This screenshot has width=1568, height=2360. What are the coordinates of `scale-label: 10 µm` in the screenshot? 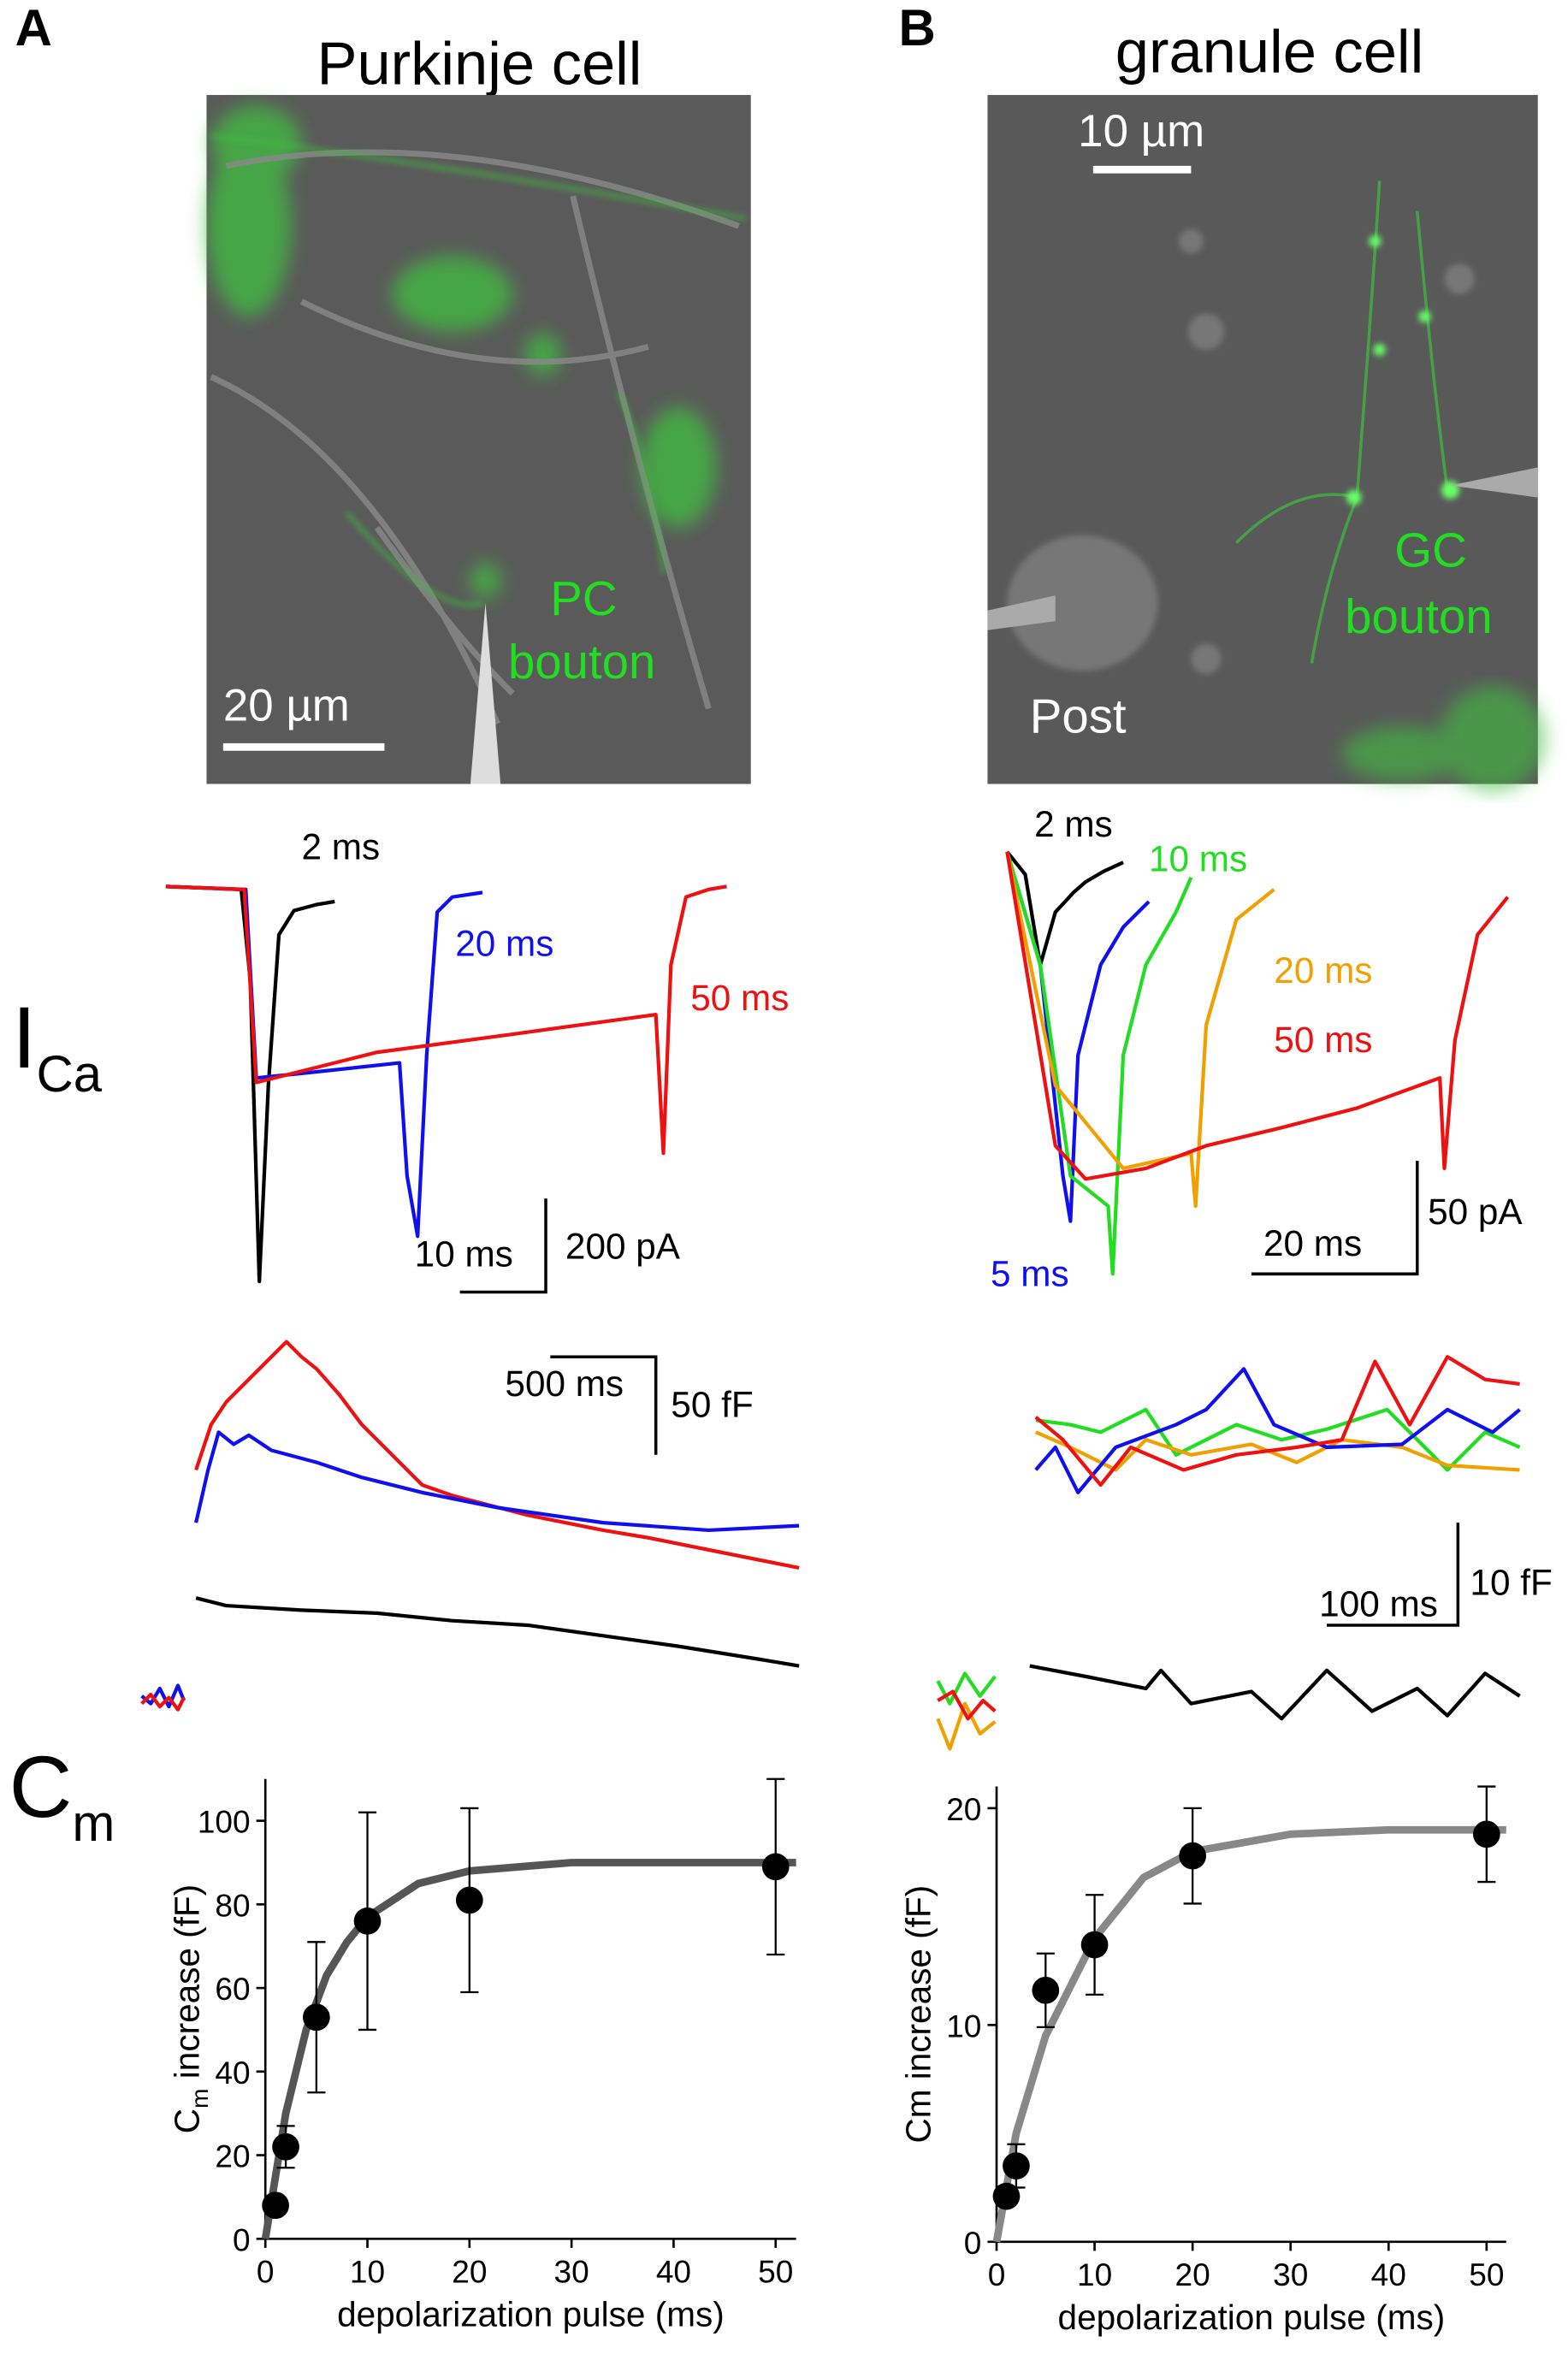 It's located at (1141, 131).